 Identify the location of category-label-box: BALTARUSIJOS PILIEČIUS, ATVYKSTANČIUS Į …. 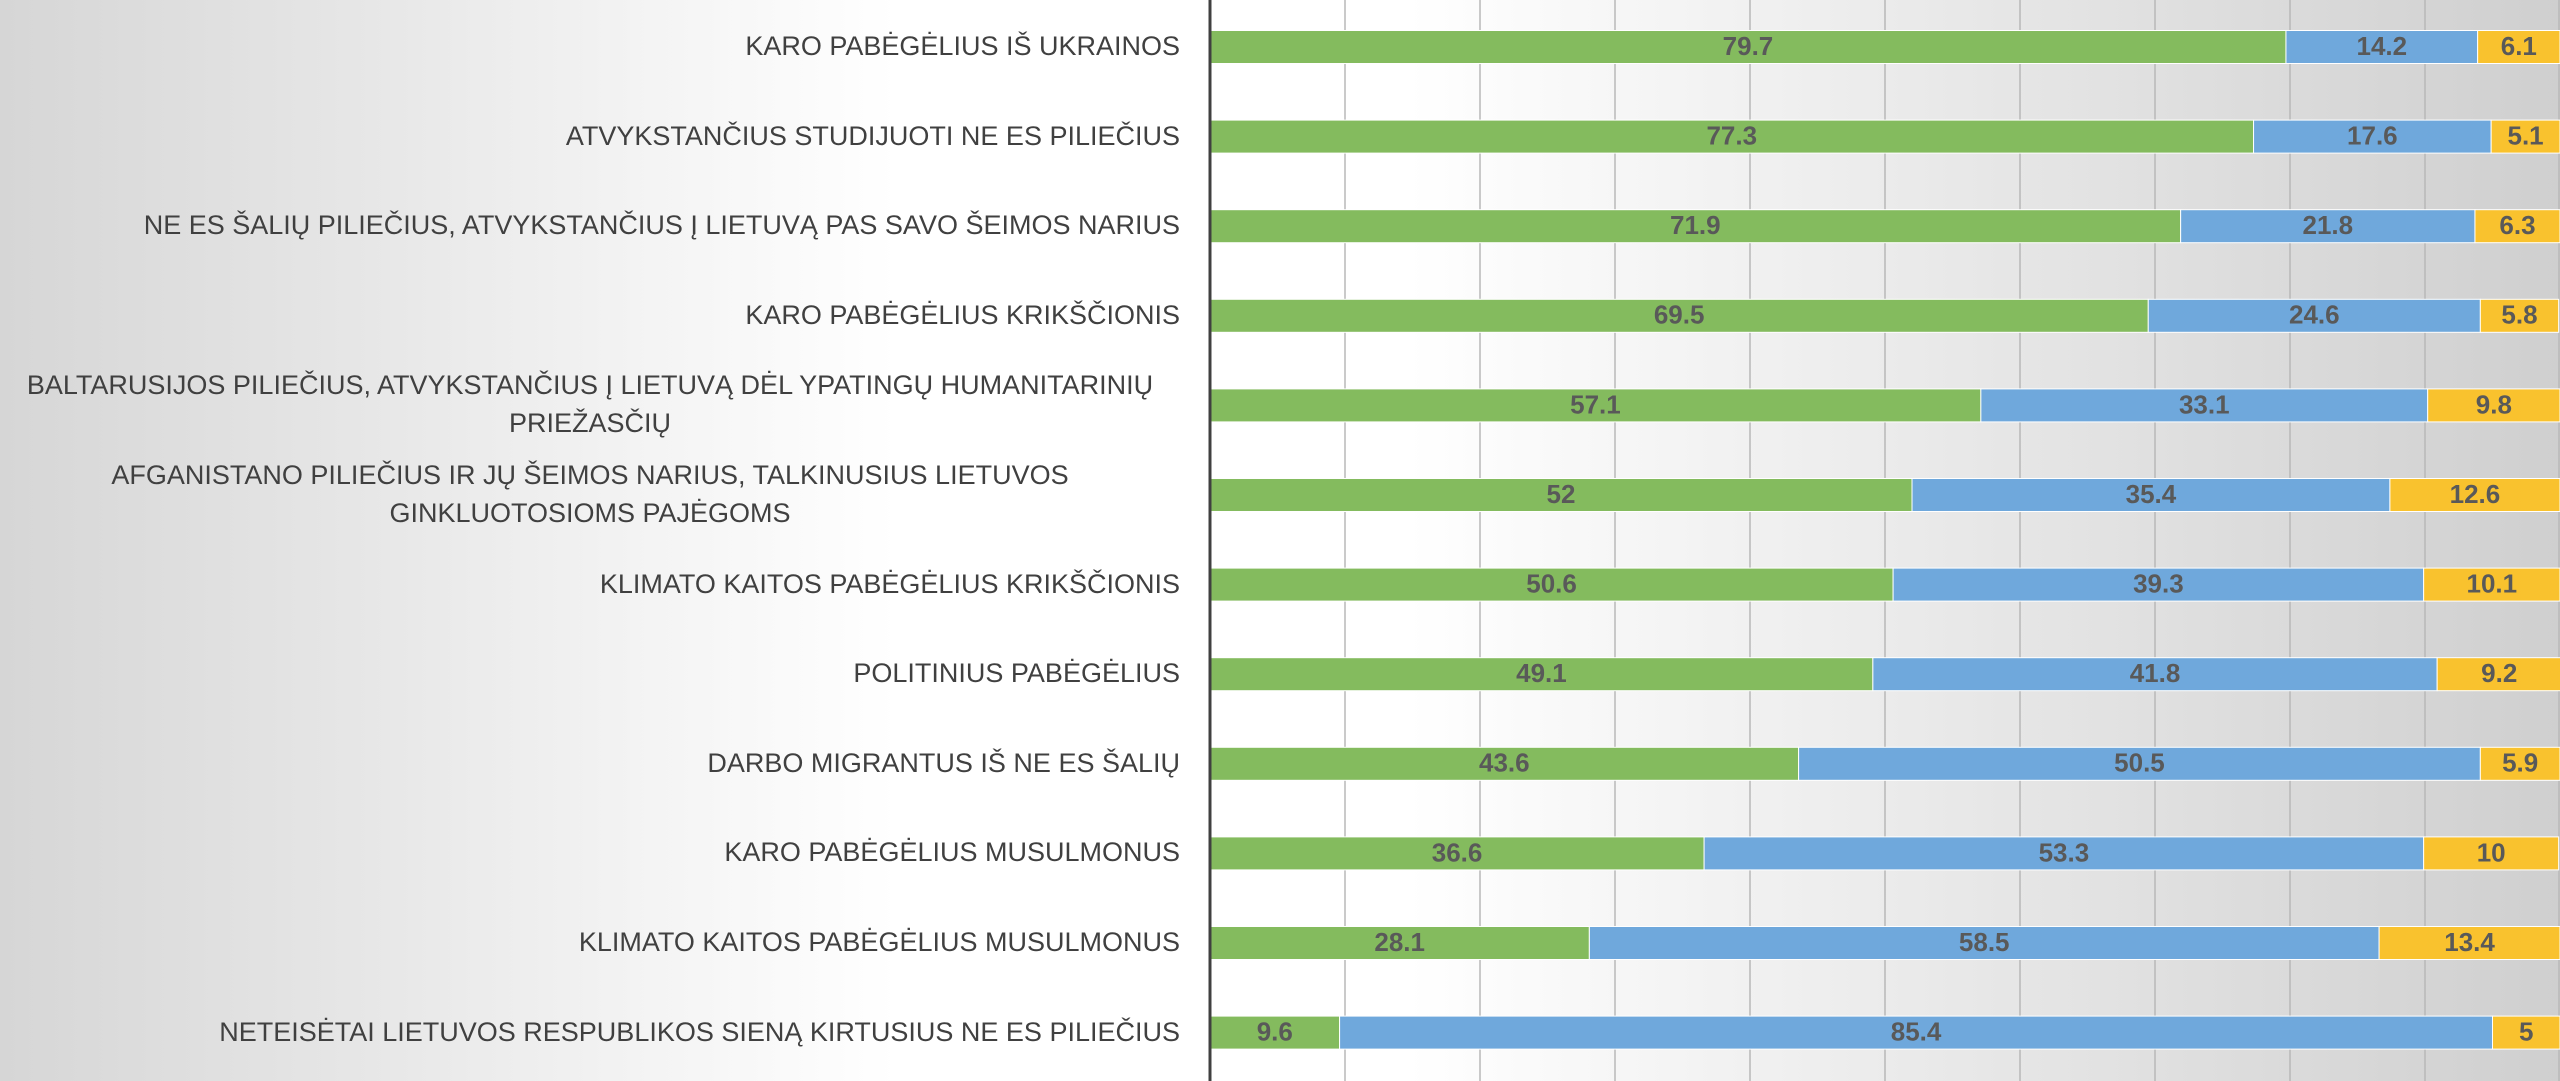
(590, 406).